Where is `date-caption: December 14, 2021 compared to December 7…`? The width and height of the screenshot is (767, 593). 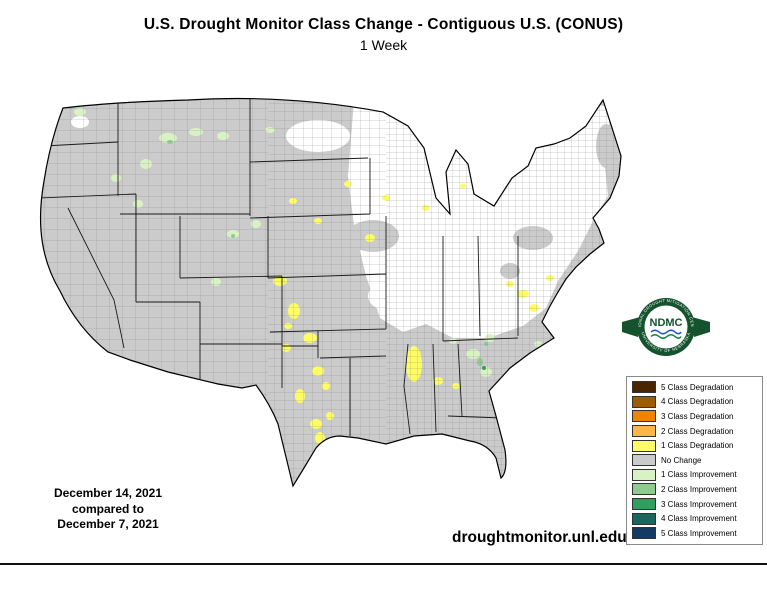 date-caption: December 14, 2021 compared to December 7… is located at coordinates (108, 509).